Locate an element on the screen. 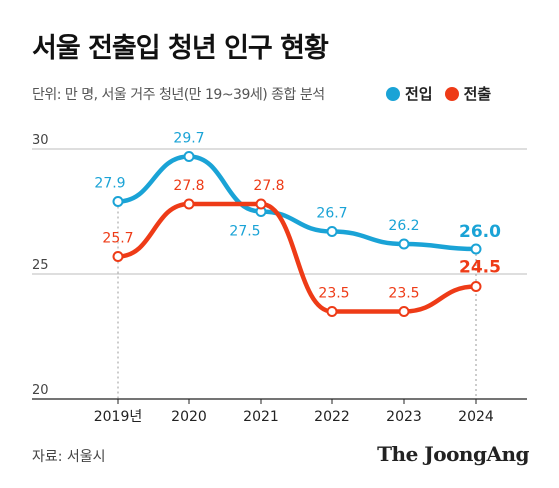 The height and width of the screenshot is (488, 559). legend: 전입 전출 is located at coordinates (444, 93).